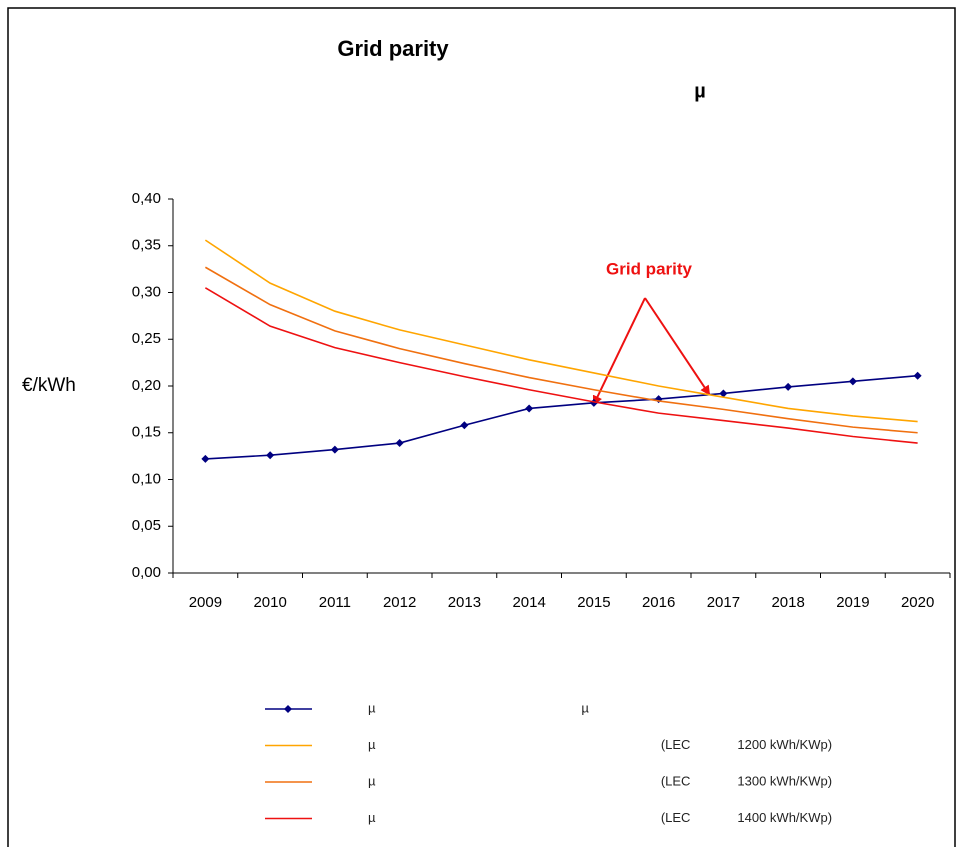  I want to click on x-tick-label: 2019, so click(852, 602).